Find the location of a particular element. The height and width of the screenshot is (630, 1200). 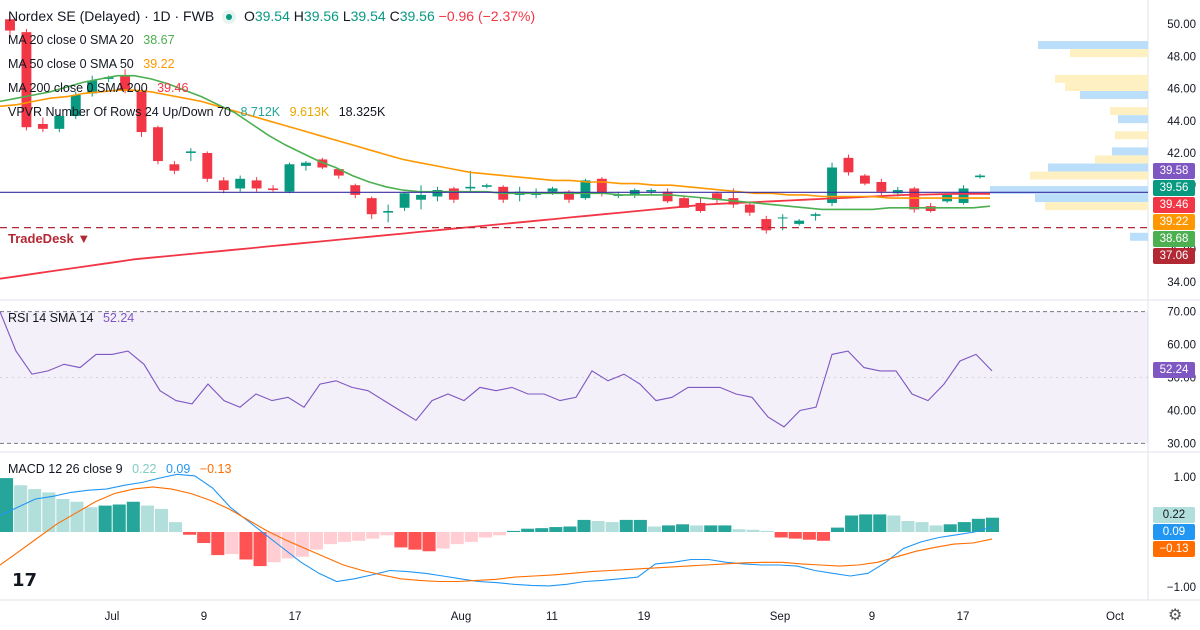

ohlc-o-value: 39.54 is located at coordinates (272, 16).